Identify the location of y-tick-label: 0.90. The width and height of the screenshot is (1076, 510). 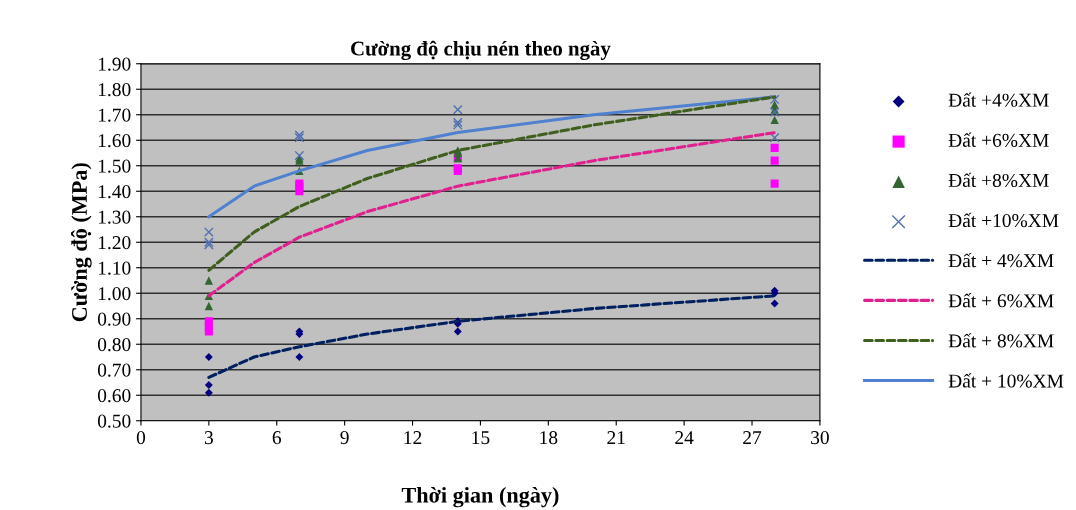
(114, 319).